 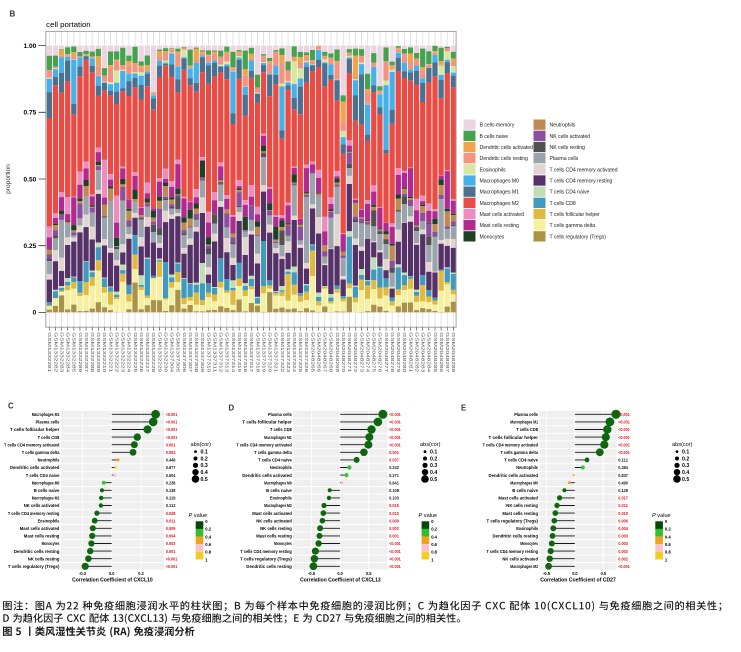 What do you see at coordinates (398, 352) in the screenshot?
I see `svg-text: GSM2048279` at bounding box center [398, 352].